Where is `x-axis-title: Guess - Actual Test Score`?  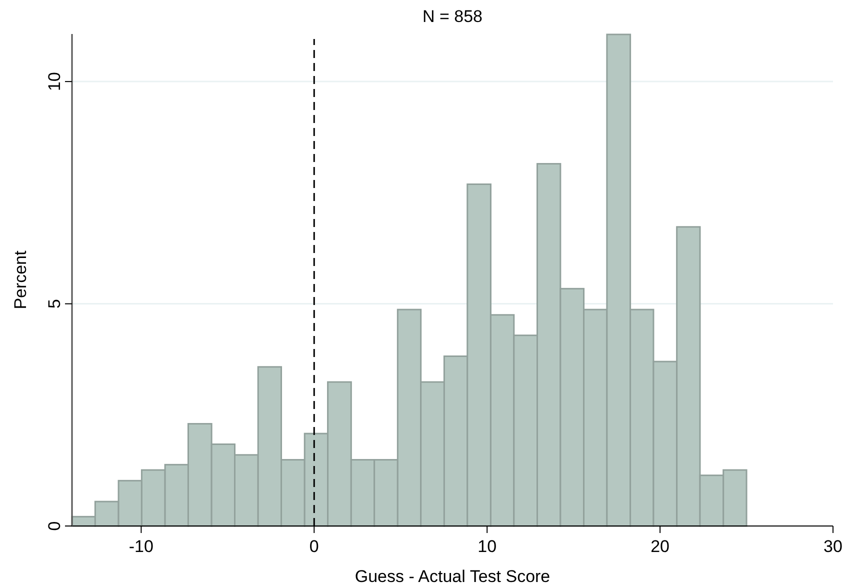
x-axis-title: Guess - Actual Test Score is located at coordinates (452, 576).